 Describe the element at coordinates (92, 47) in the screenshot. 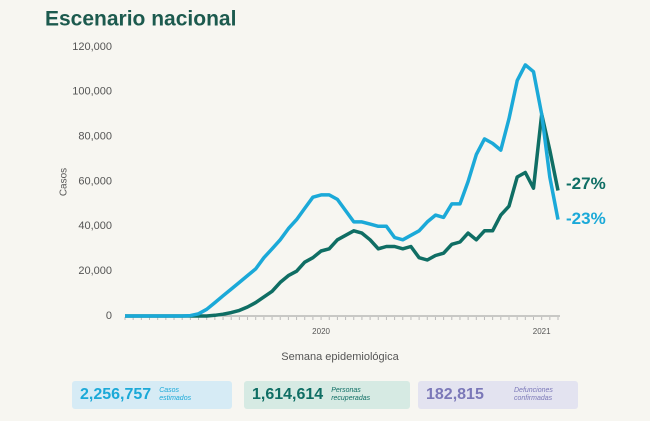

I see `y-tick-label: 120,000` at that location.